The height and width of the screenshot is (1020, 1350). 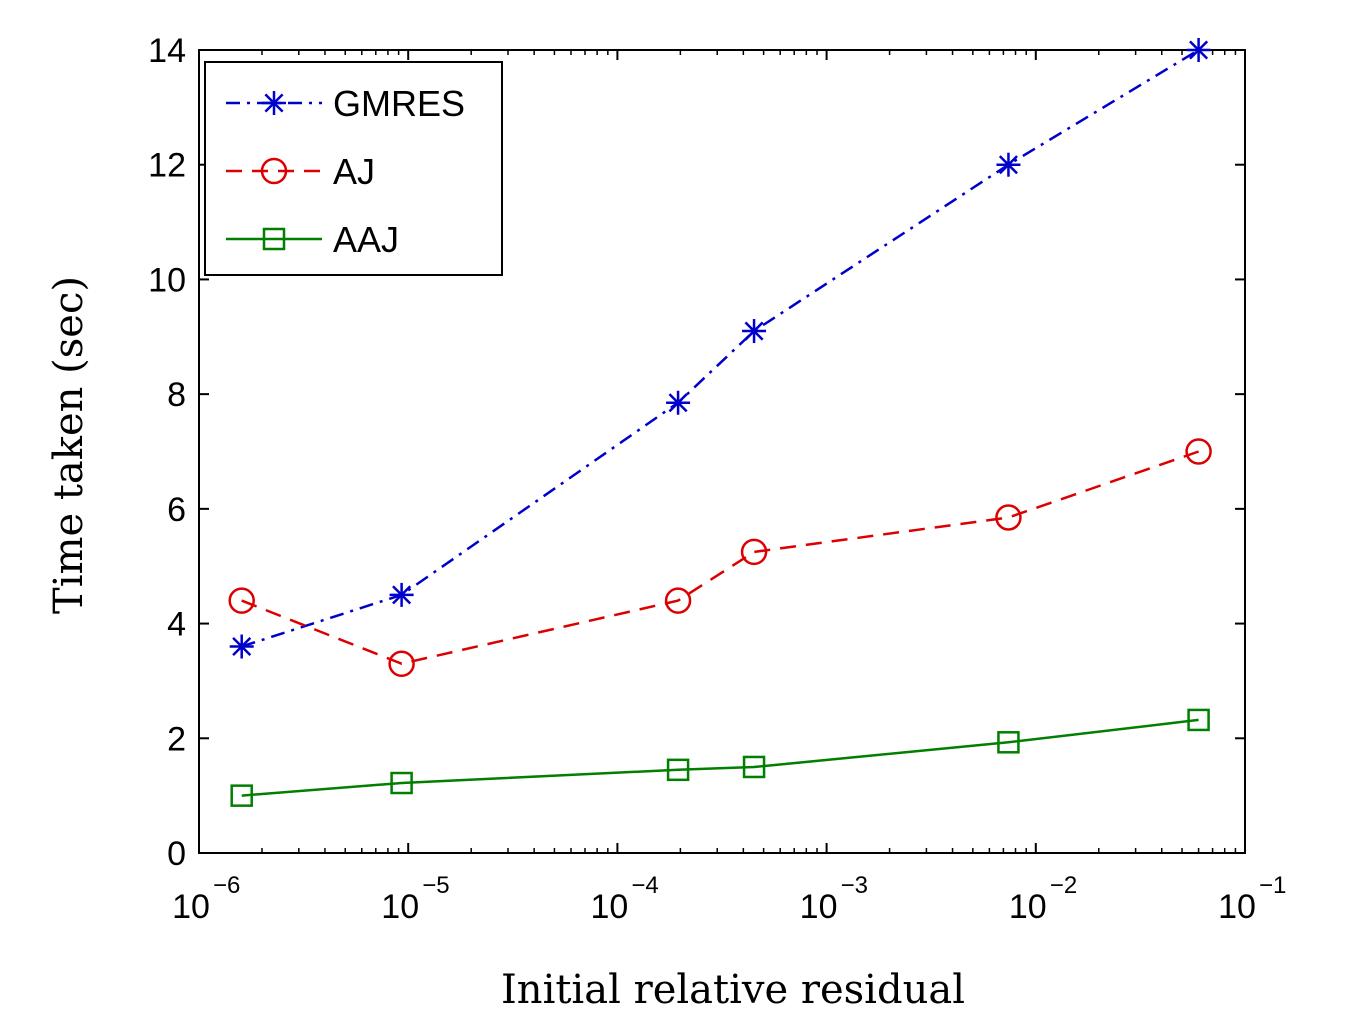 What do you see at coordinates (226, 885) in the screenshot?
I see `x-tick-exponent: −6` at bounding box center [226, 885].